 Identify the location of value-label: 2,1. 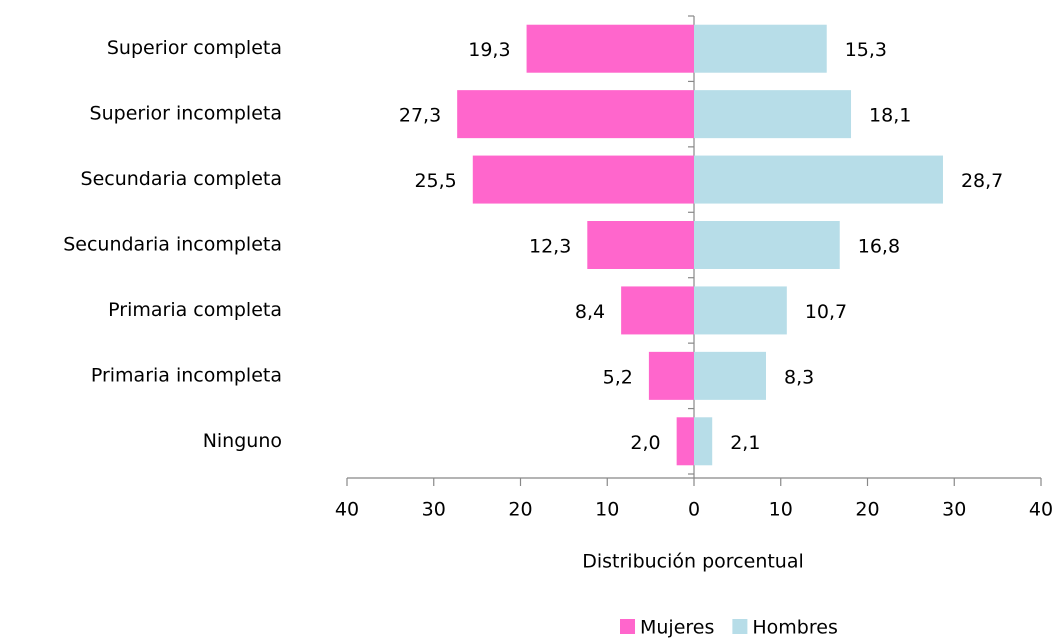
(745, 443).